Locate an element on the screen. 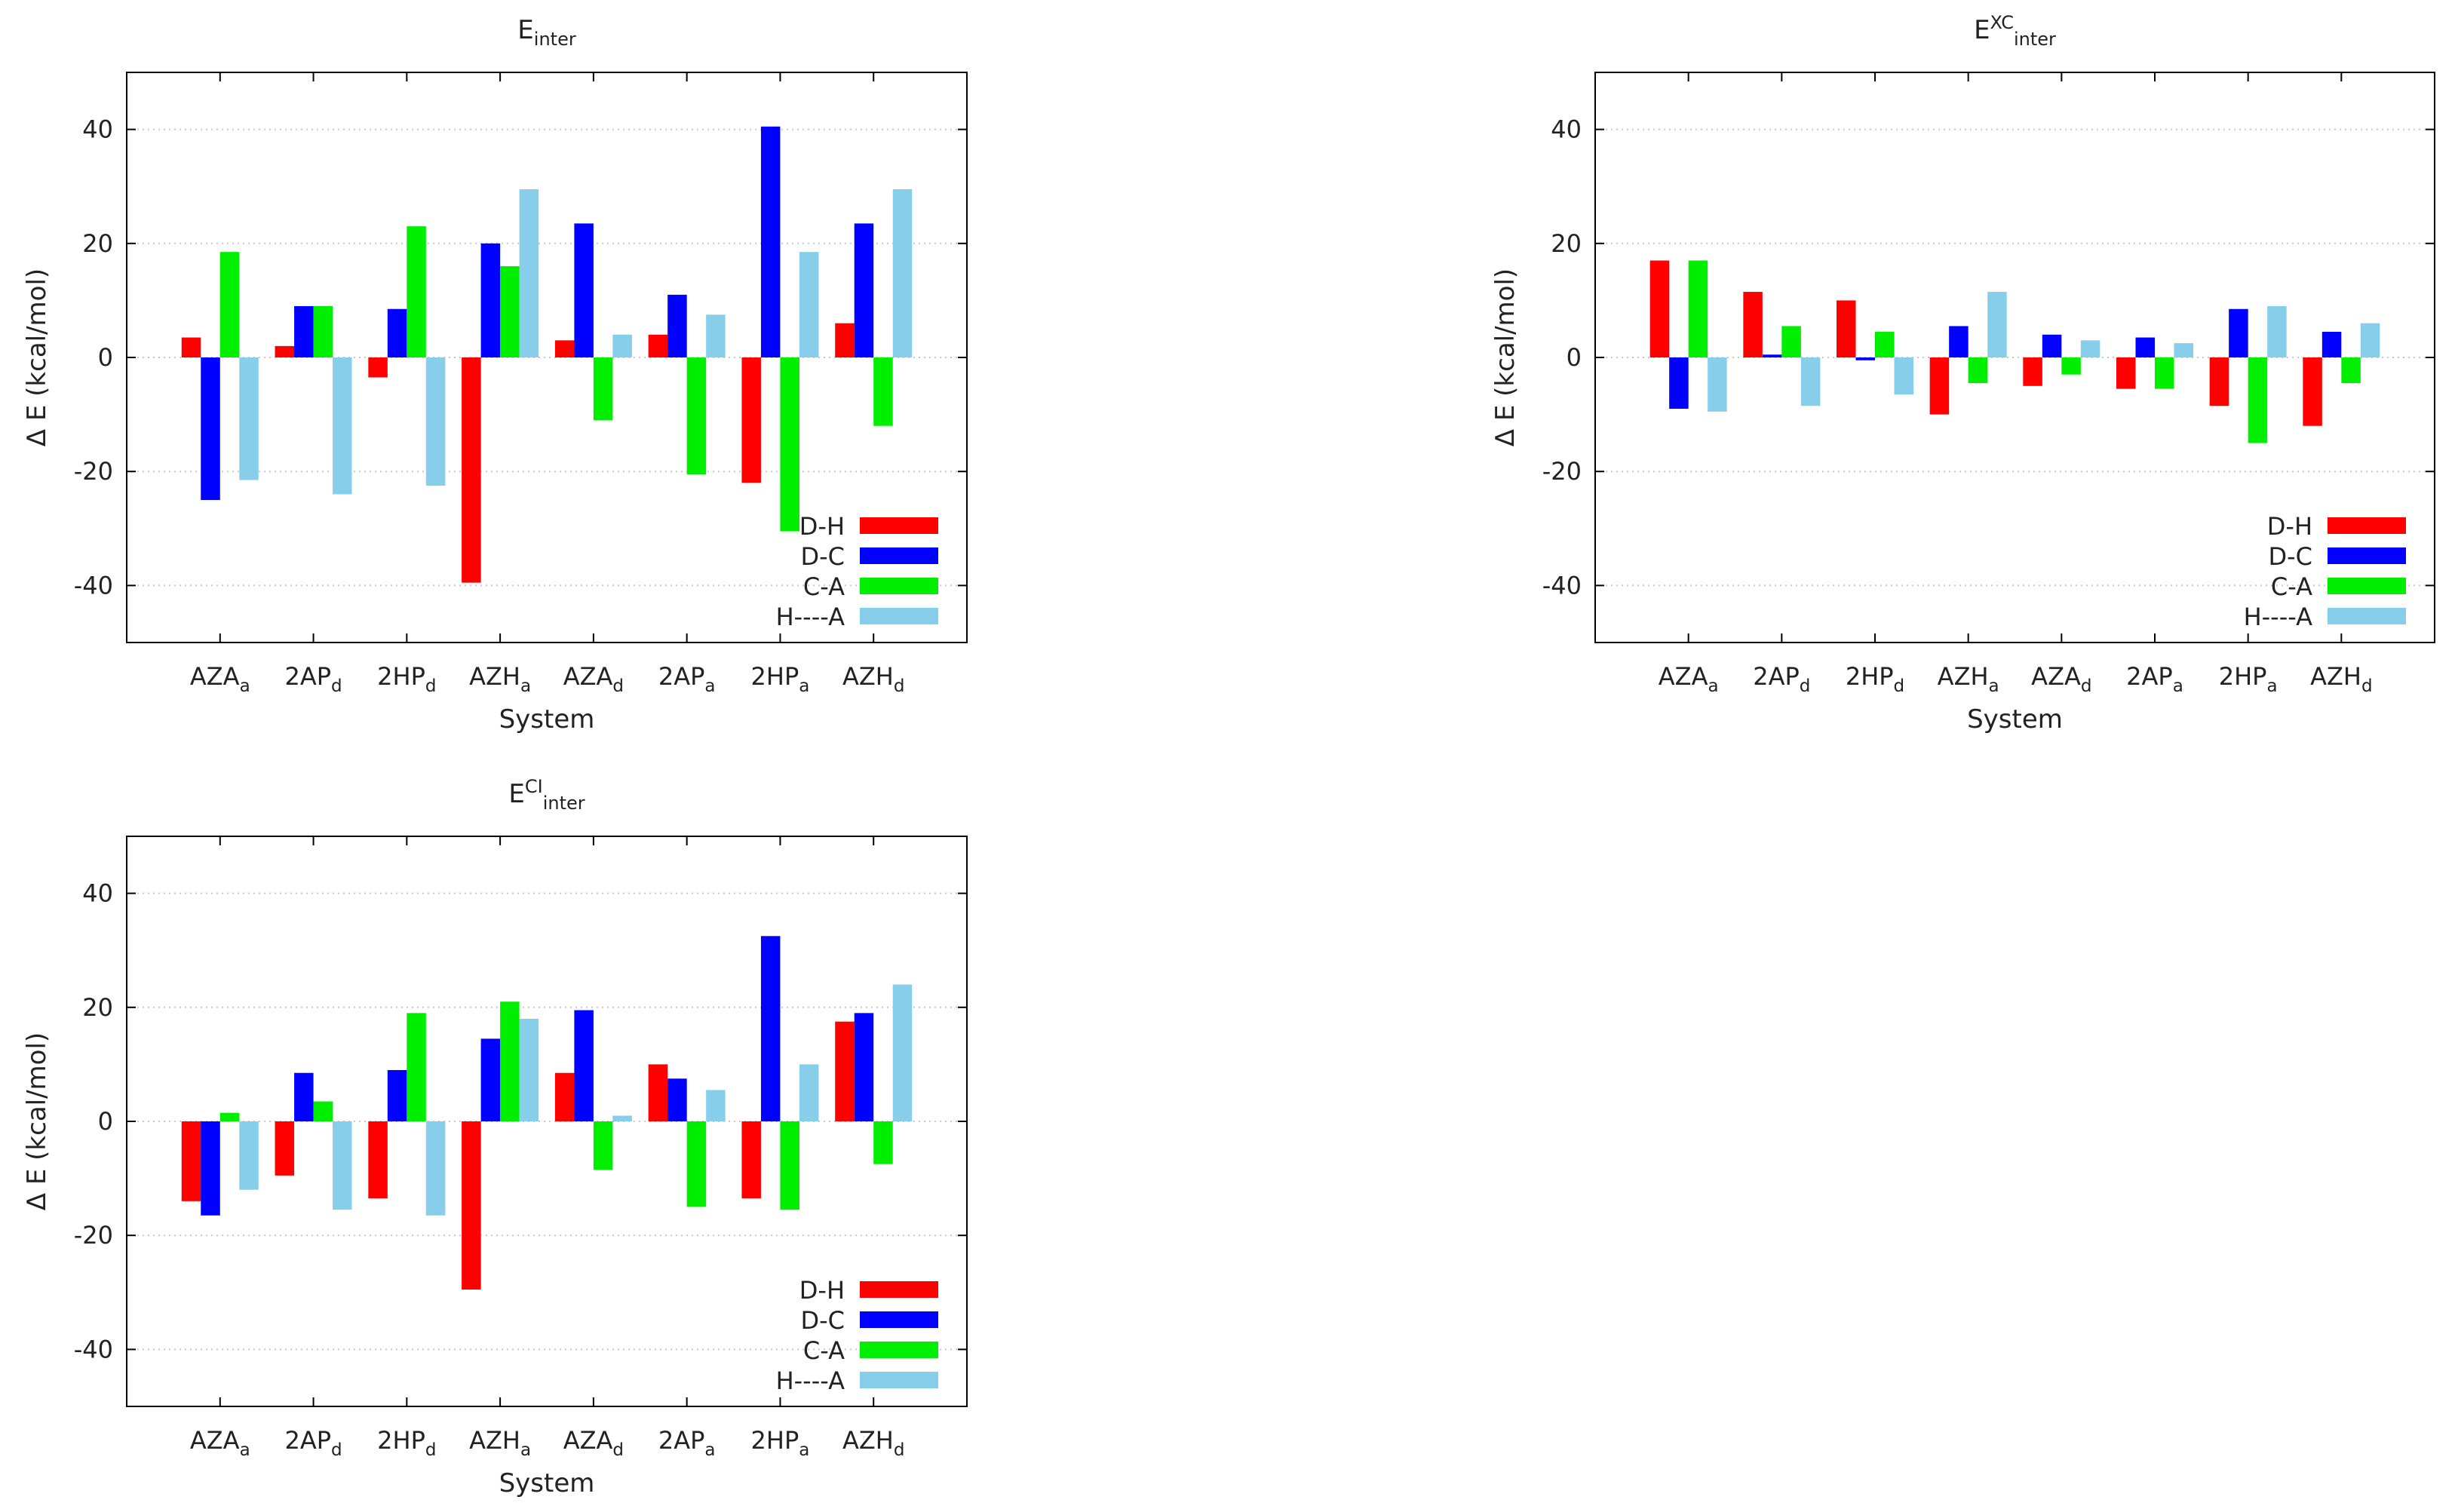 This screenshot has width=2458, height=1512. y-tick-label: 40 is located at coordinates (97, 894).